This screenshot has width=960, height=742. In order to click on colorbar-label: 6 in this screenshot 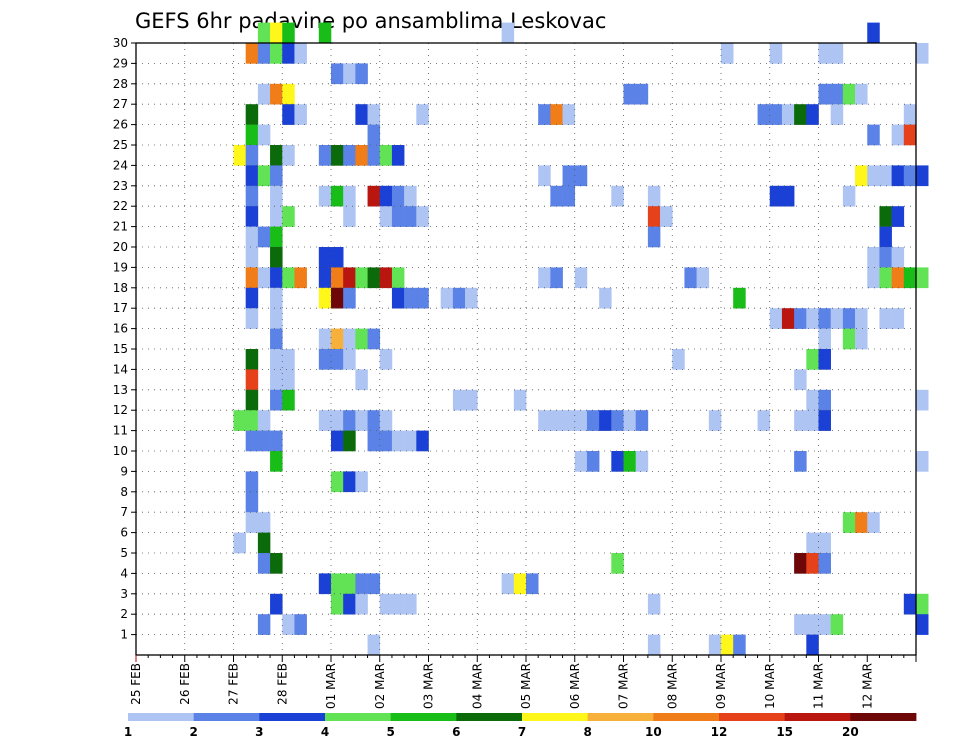, I will do `click(456, 732)`.